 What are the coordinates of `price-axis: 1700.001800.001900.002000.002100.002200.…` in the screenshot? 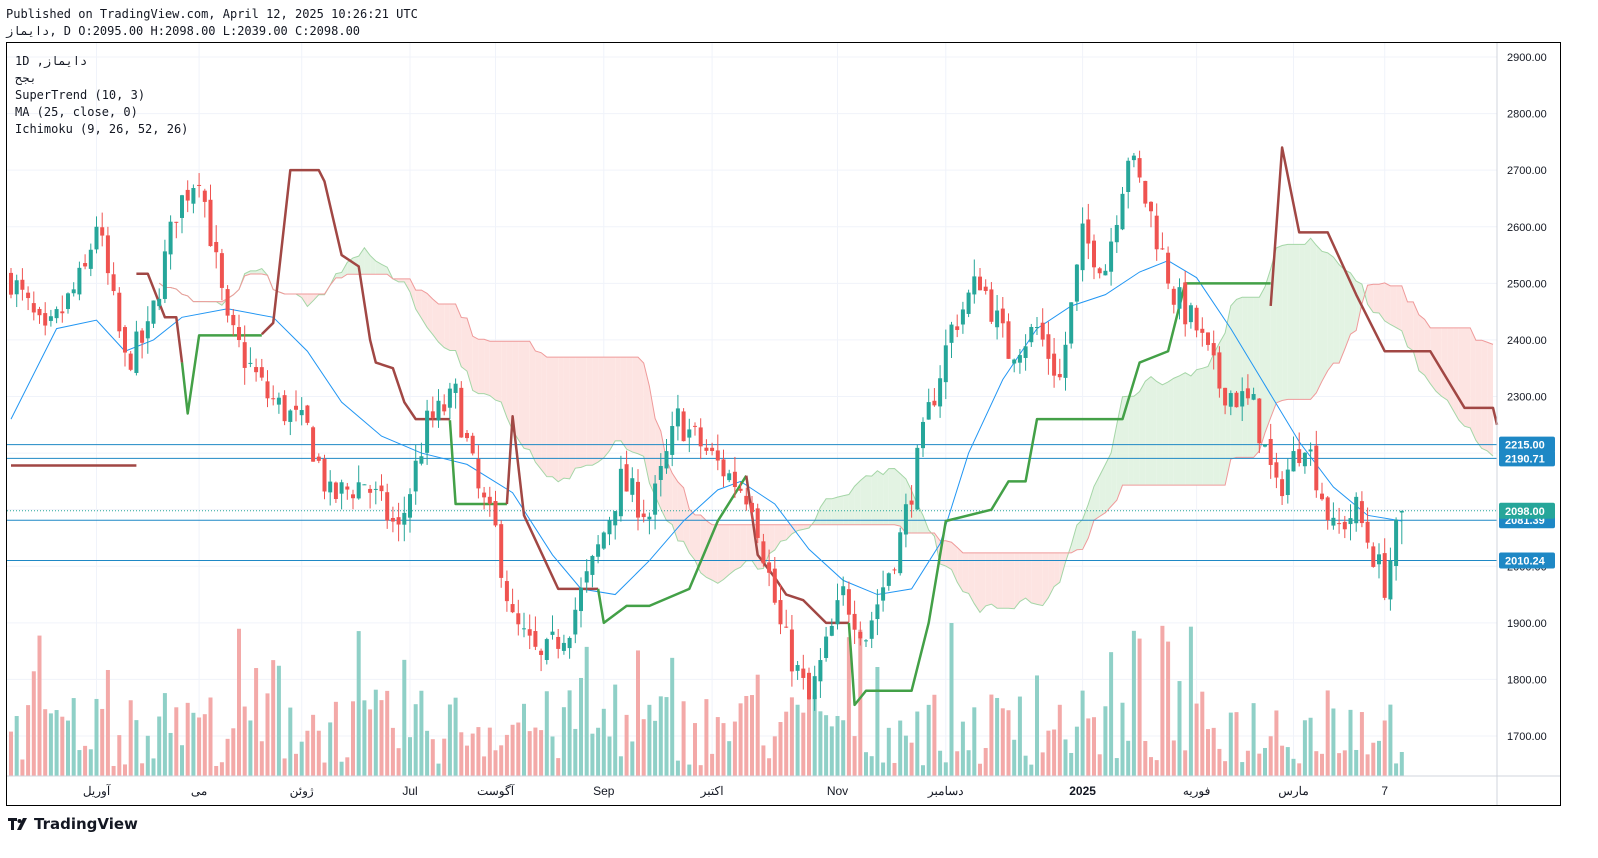 It's located at (1525, 424).